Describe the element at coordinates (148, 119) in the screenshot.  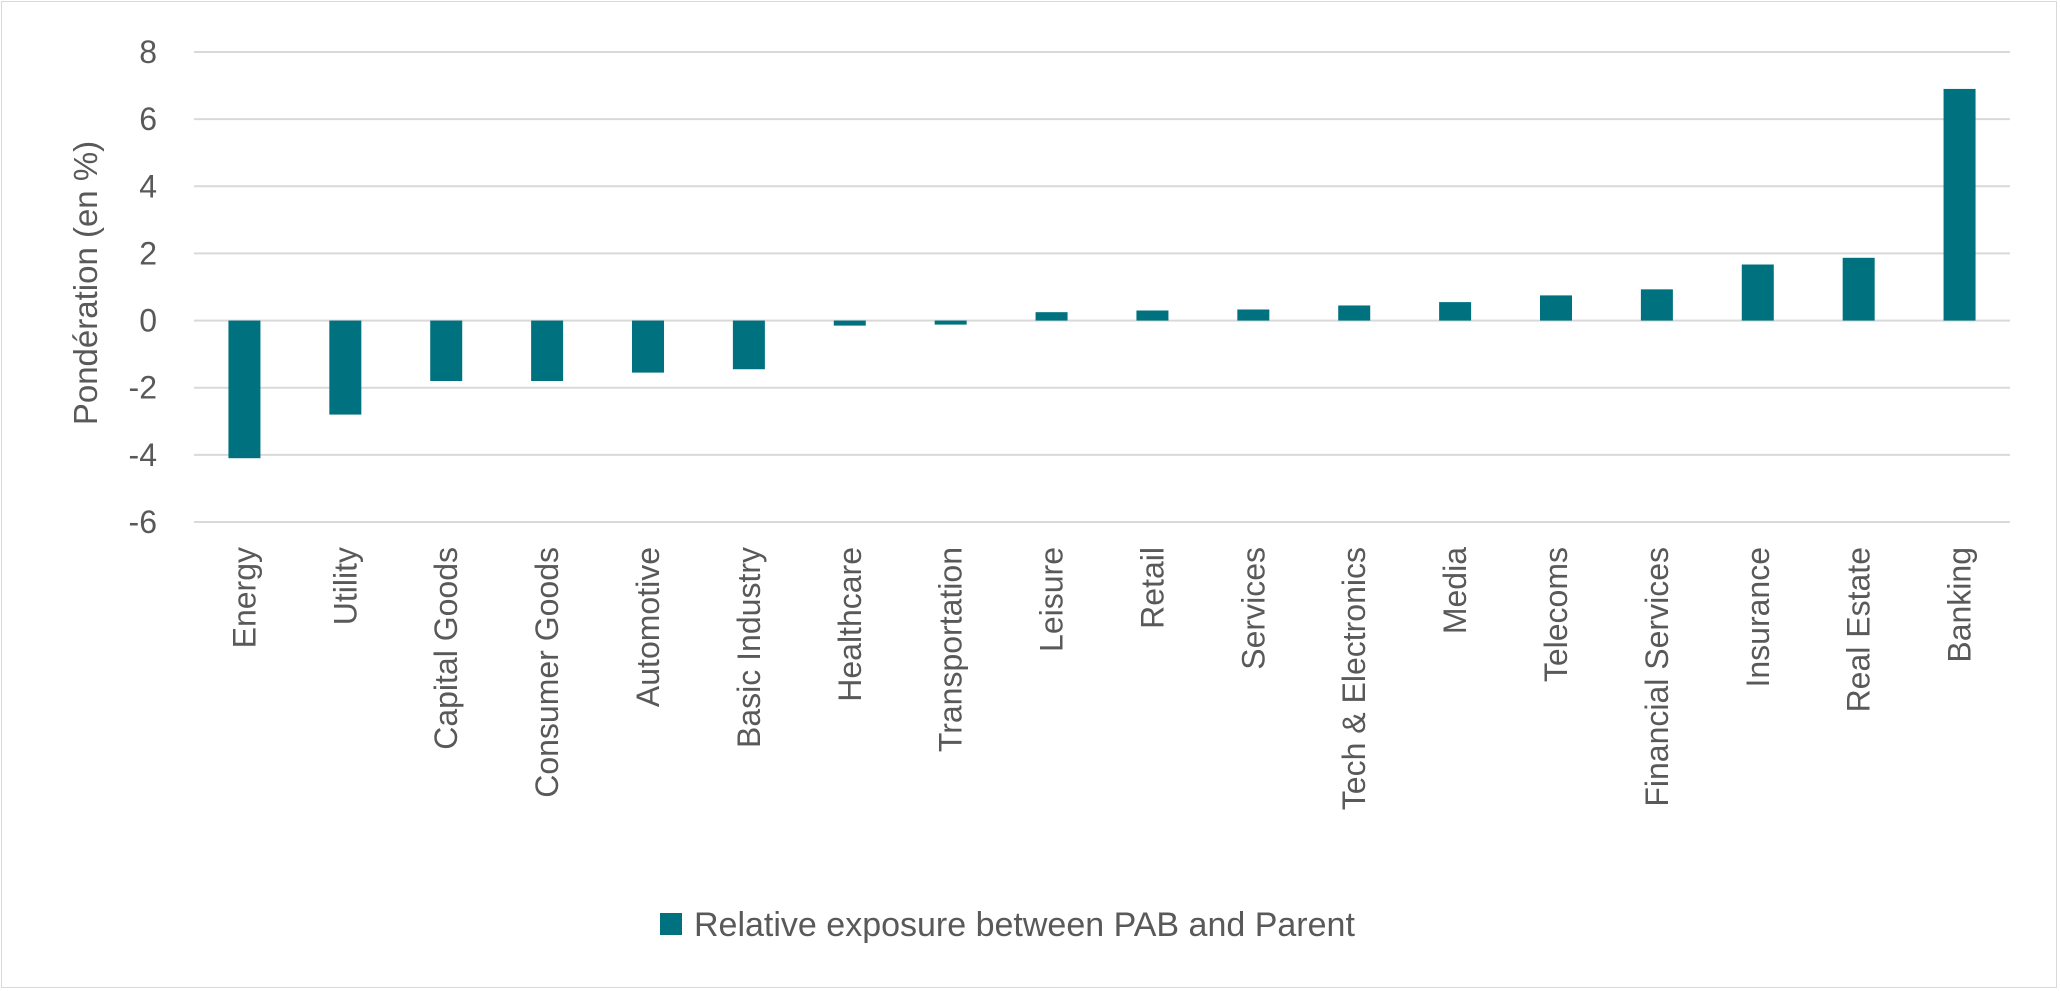
I see `y-tick-label: 6` at that location.